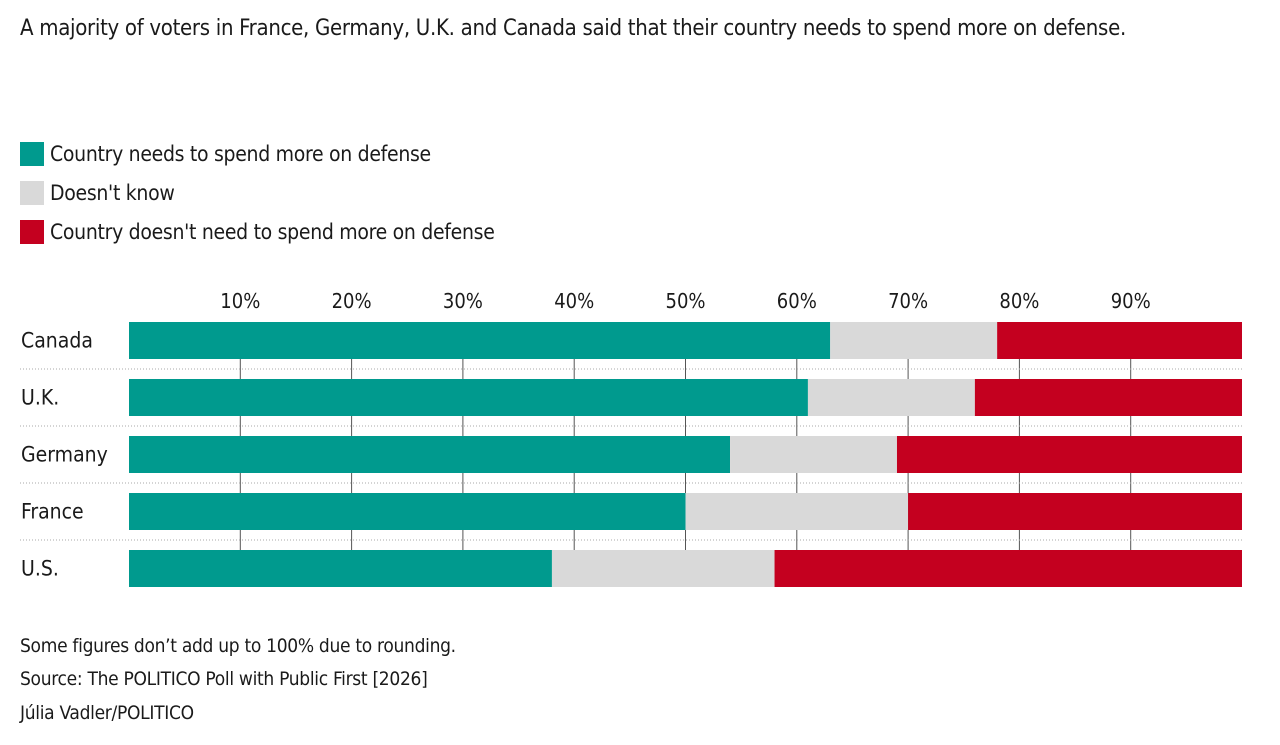  I want to click on x-tick-label: 40%, so click(574, 301).